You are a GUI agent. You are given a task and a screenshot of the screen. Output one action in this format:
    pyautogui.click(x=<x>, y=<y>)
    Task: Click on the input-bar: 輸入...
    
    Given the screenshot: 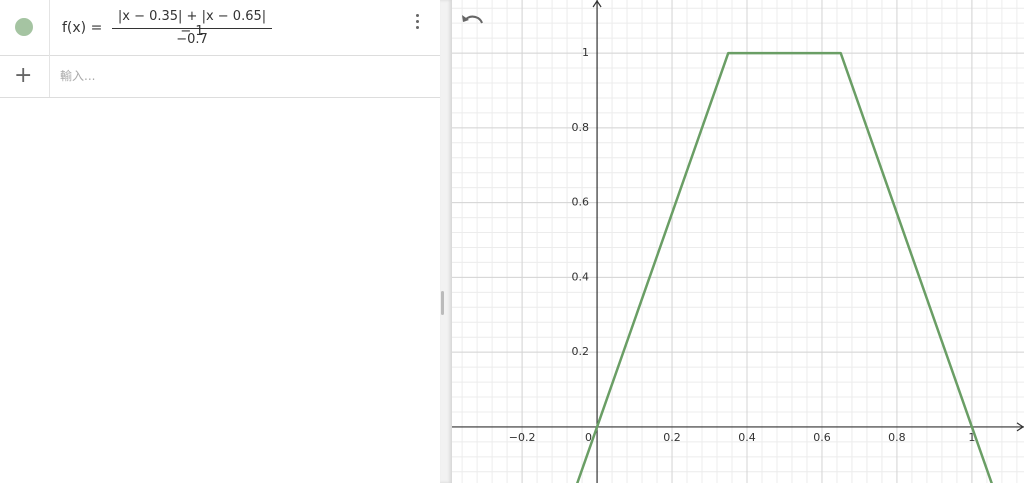 What is the action you would take?
    pyautogui.click(x=78, y=76)
    